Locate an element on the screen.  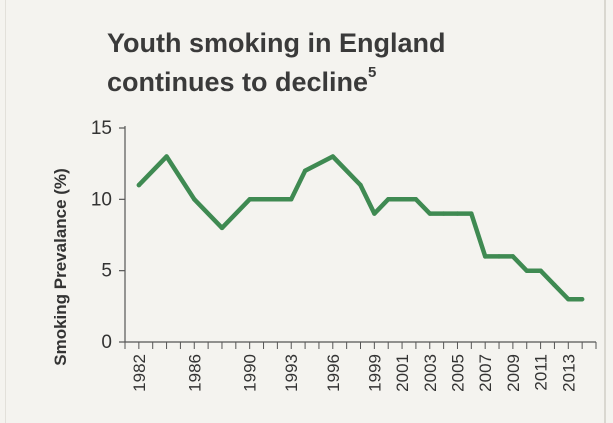
x-tick-label: 1999 is located at coordinates (374, 373).